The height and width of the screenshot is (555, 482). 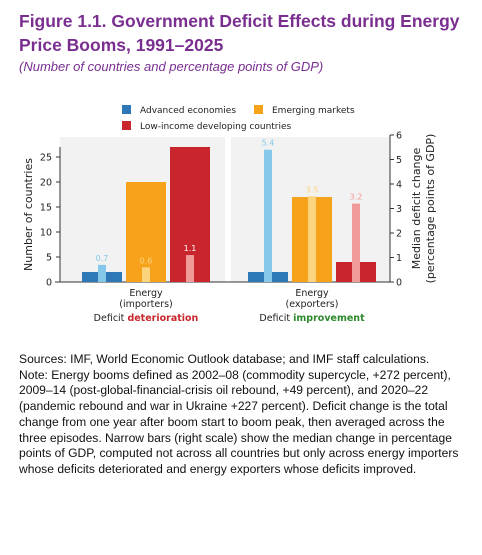 What do you see at coordinates (313, 111) in the screenshot?
I see `legend-label-emerging: Emerging markets` at bounding box center [313, 111].